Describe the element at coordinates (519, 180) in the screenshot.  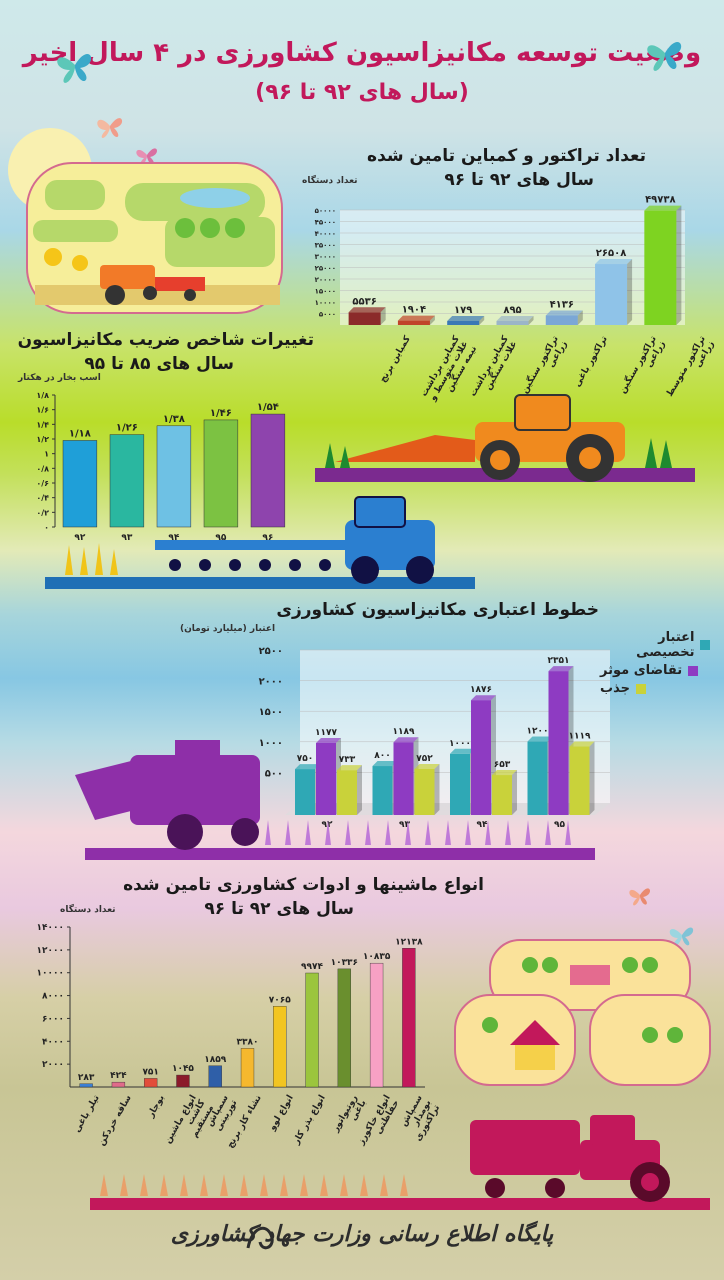
I see `tractor-chart-subtitle: سال های ۹۲ تا ۹۶` at that location.